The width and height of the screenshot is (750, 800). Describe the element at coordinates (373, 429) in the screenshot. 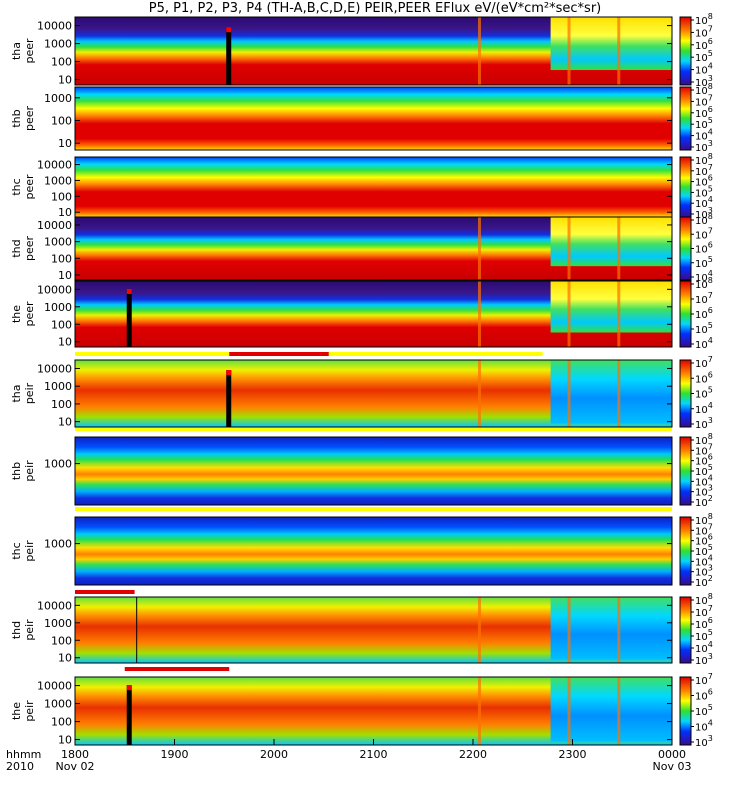

I see `state-bar-yellow` at that location.